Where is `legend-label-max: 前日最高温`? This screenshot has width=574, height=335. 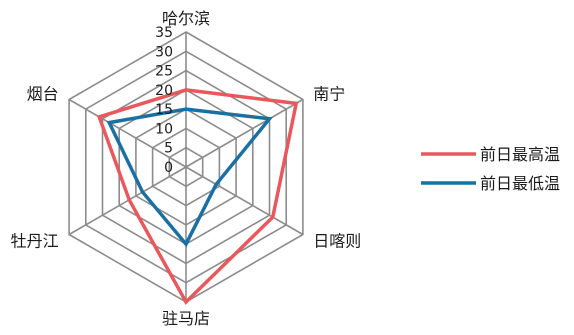
legend-label-max: 前日最高温 is located at coordinates (520, 154).